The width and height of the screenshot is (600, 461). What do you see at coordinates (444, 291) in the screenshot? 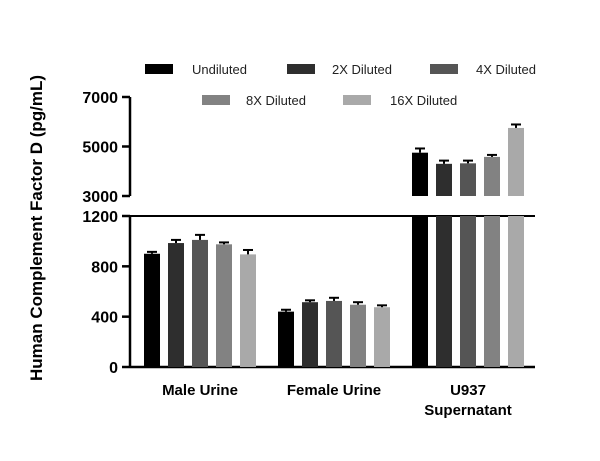
I see `bar-u937-supernatant-2x-diluted` at bounding box center [444, 291].